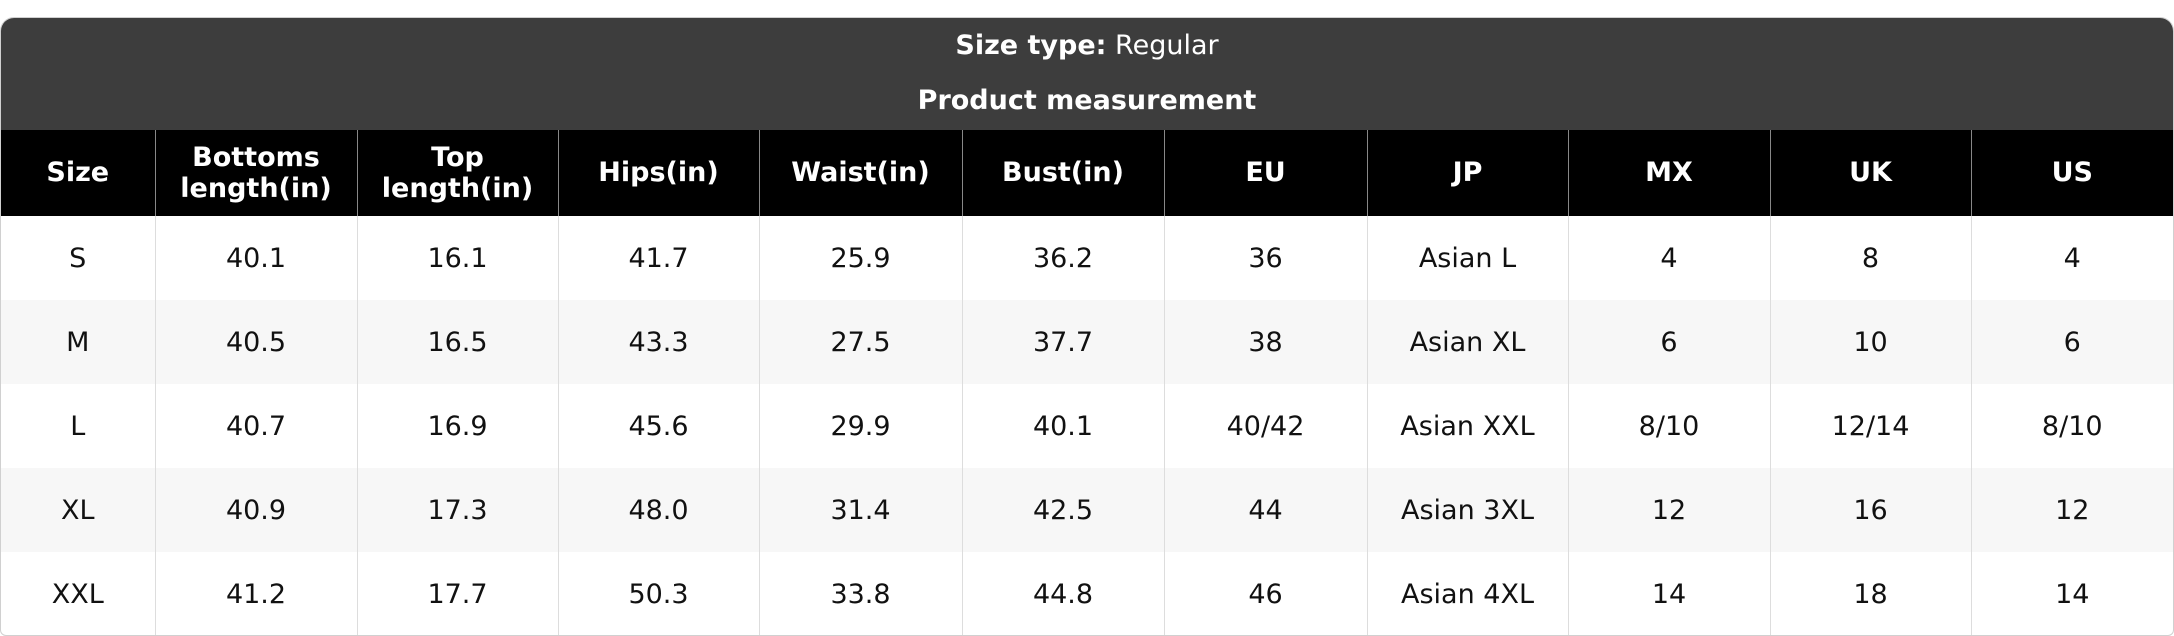 This screenshot has height=636, width=2174. I want to click on cell: XL, so click(78, 510).